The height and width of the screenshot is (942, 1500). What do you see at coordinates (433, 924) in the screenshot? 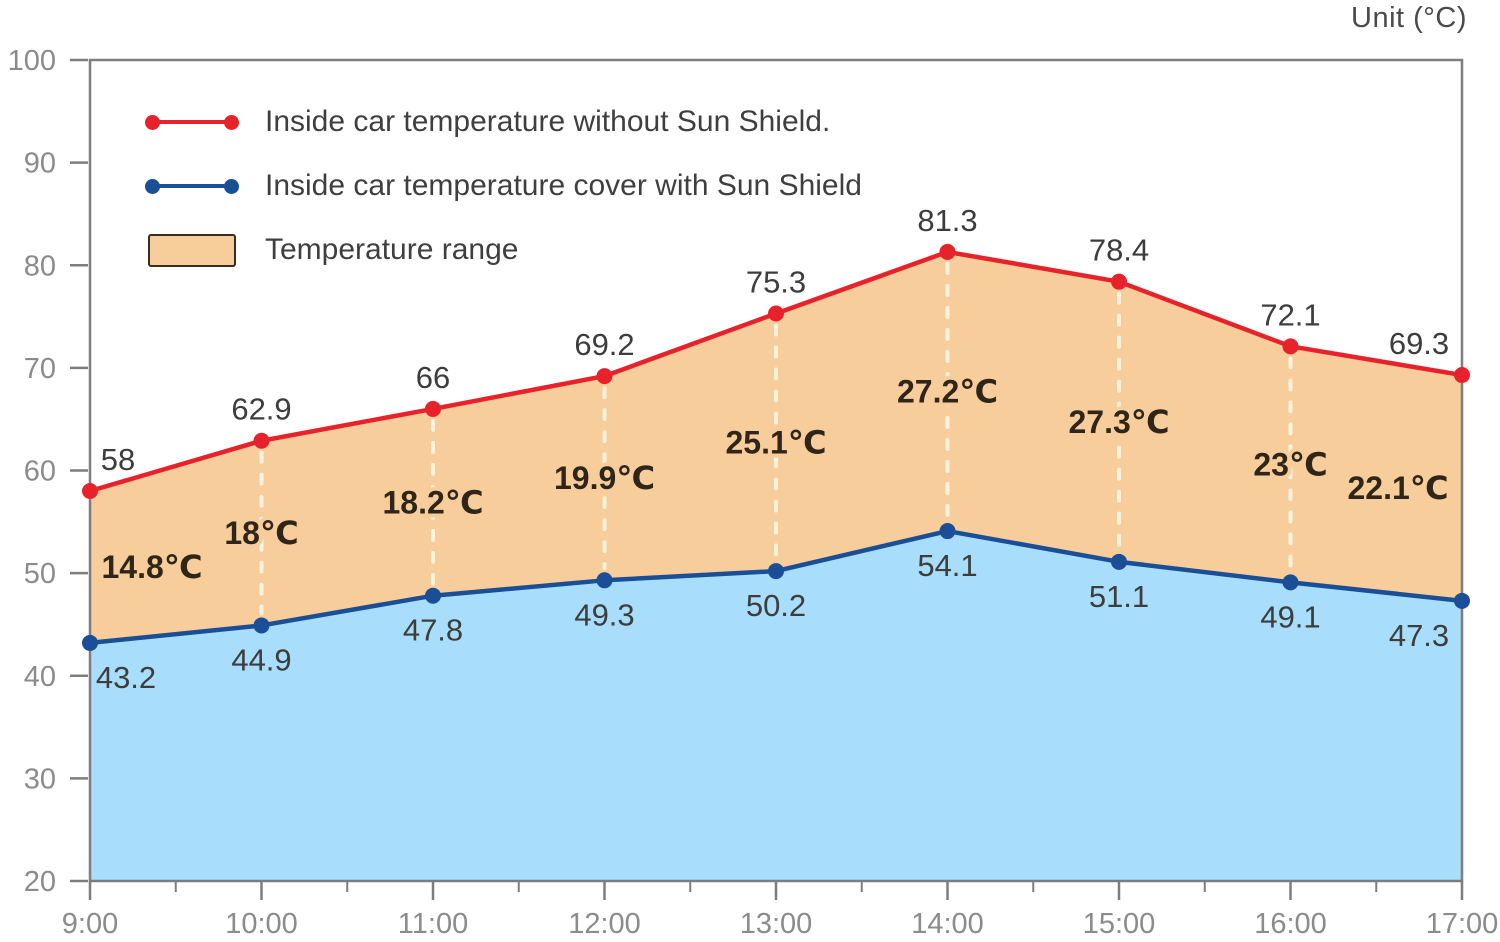
I see `x-tick-label: 11:00` at bounding box center [433, 924].